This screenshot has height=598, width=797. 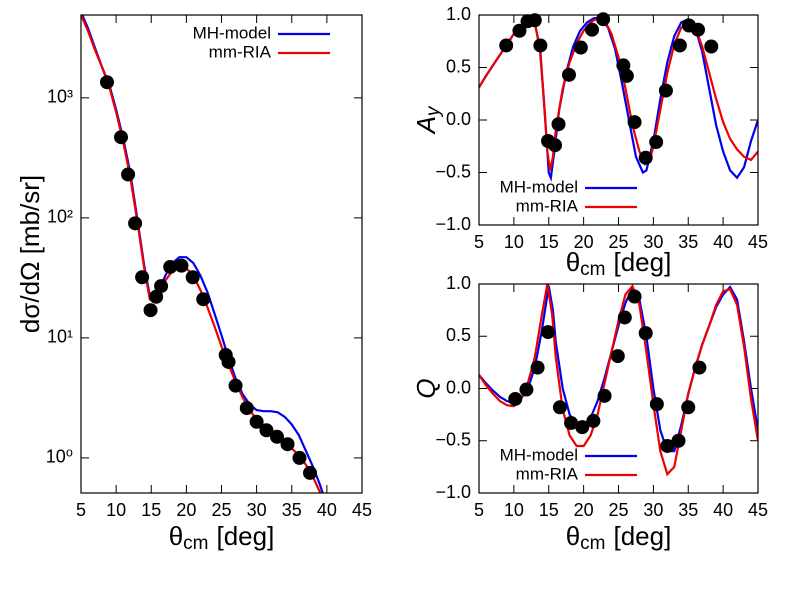 I want to click on x-tick-label: 40, so click(x=723, y=510).